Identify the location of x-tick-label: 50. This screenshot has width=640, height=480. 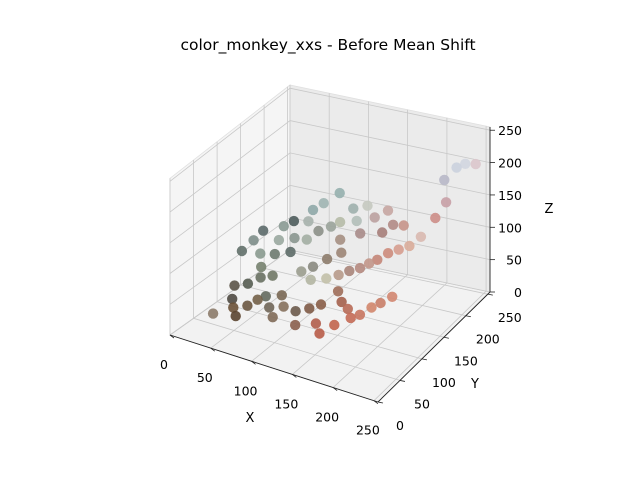
(205, 377).